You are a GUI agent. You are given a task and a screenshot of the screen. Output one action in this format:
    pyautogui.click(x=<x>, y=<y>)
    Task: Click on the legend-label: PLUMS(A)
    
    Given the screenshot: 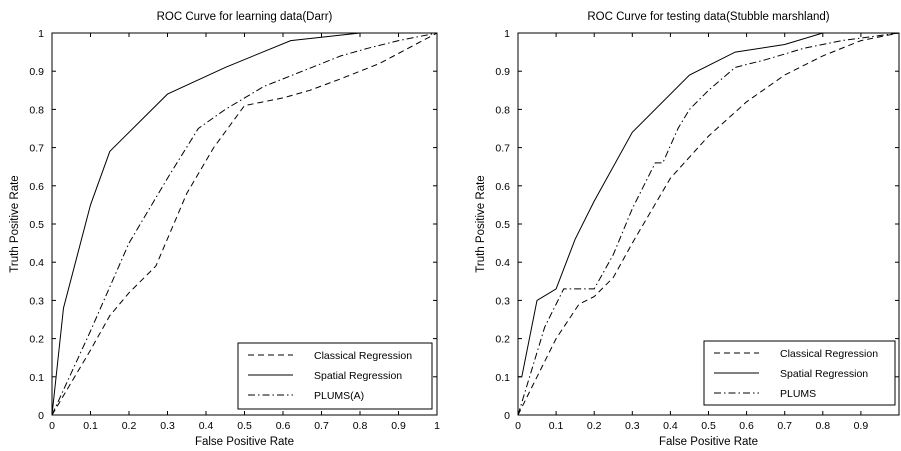 What is the action you would take?
    pyautogui.click(x=339, y=396)
    